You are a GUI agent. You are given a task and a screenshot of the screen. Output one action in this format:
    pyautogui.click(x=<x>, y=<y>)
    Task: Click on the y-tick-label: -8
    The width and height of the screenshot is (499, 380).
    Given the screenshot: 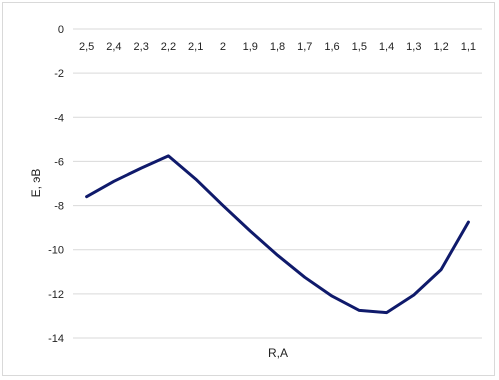 What is the action you would take?
    pyautogui.click(x=59, y=207)
    